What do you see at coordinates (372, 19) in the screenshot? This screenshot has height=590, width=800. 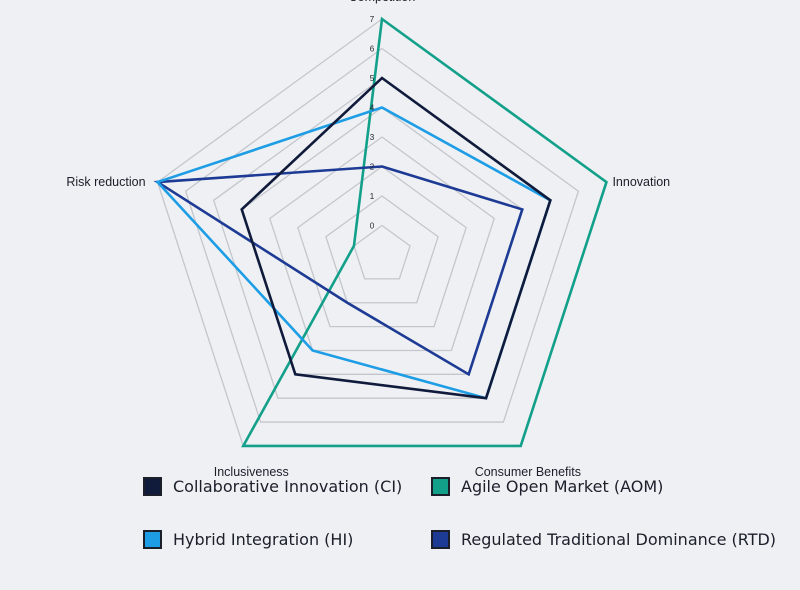 I see `tick-label-7: 7` at bounding box center [372, 19].